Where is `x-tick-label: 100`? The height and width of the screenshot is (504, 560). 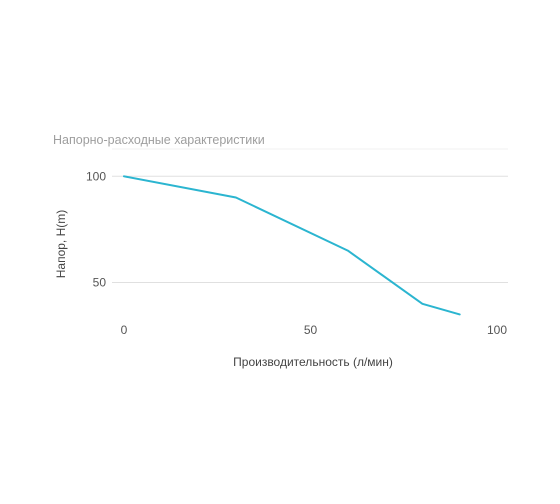
x-tick-label: 100 is located at coordinates (497, 330).